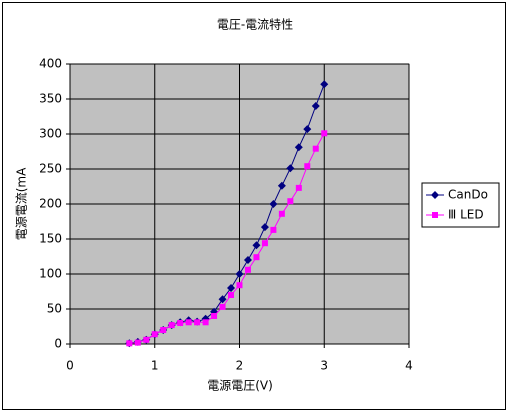  Describe the element at coordinates (240, 386) in the screenshot. I see `x-axis-label: 電源電圧(V)` at that location.